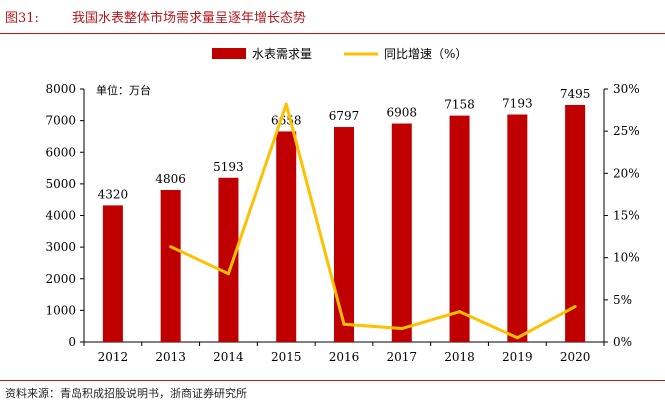 The width and height of the screenshot is (665, 405). What do you see at coordinates (622, 342) in the screenshot?
I see `y2-tick-label: 0%` at bounding box center [622, 342].